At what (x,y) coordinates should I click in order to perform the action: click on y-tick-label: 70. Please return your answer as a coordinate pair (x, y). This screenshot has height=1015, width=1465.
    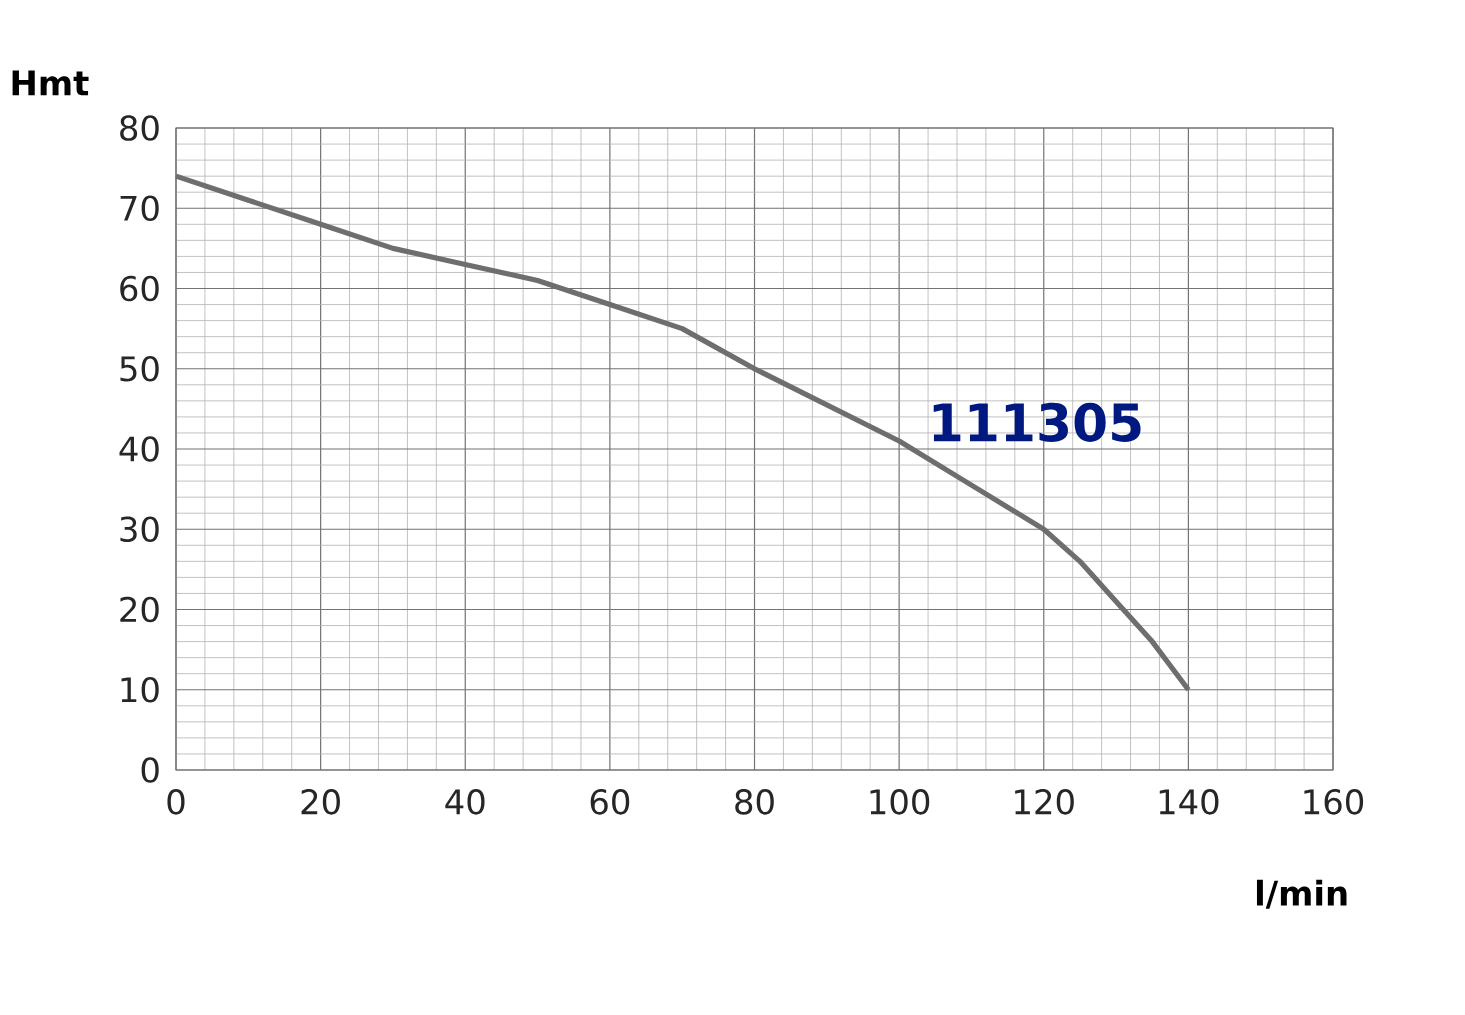
    Looking at the image, I should click on (139, 208).